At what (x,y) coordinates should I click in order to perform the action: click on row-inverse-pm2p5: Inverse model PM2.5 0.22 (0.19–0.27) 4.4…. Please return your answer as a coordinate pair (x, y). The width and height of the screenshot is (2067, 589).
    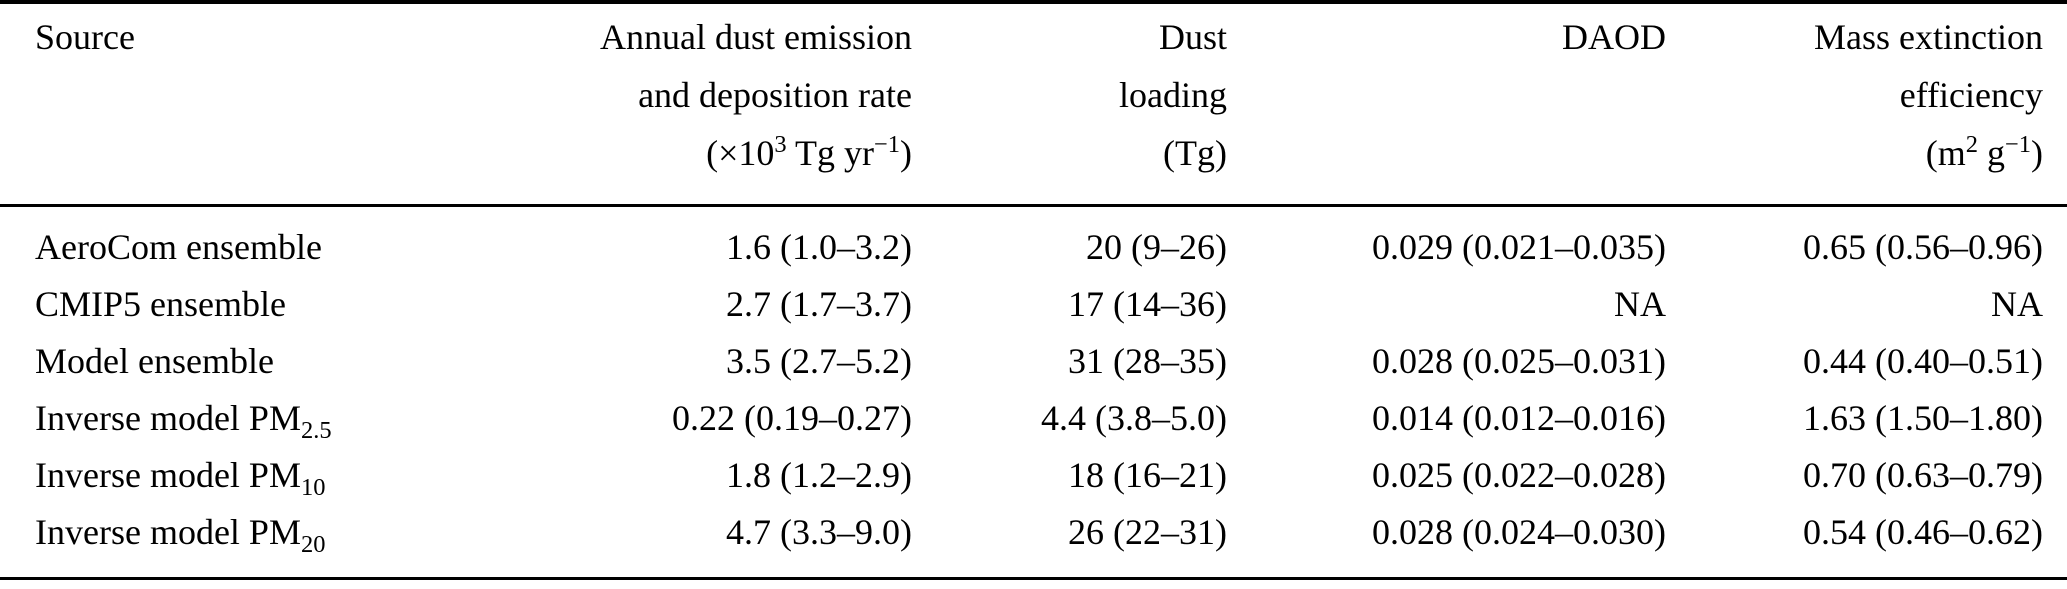
    Looking at the image, I should click on (1033, 418).